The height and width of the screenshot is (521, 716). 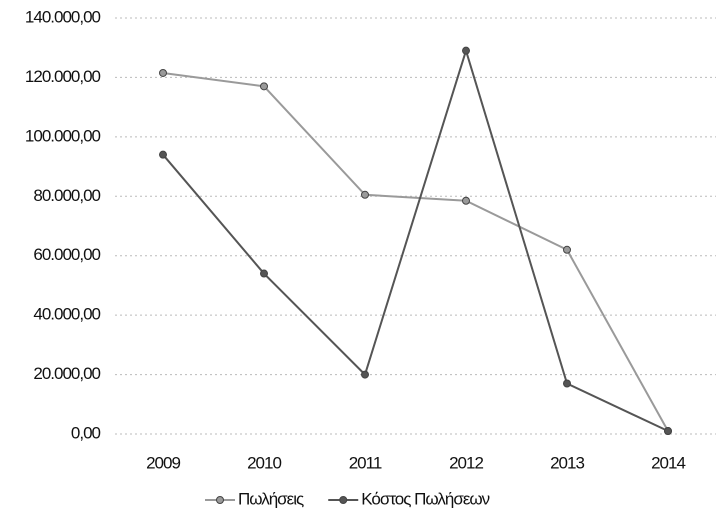 What do you see at coordinates (567, 462) in the screenshot?
I see `x-tick-label: 2013` at bounding box center [567, 462].